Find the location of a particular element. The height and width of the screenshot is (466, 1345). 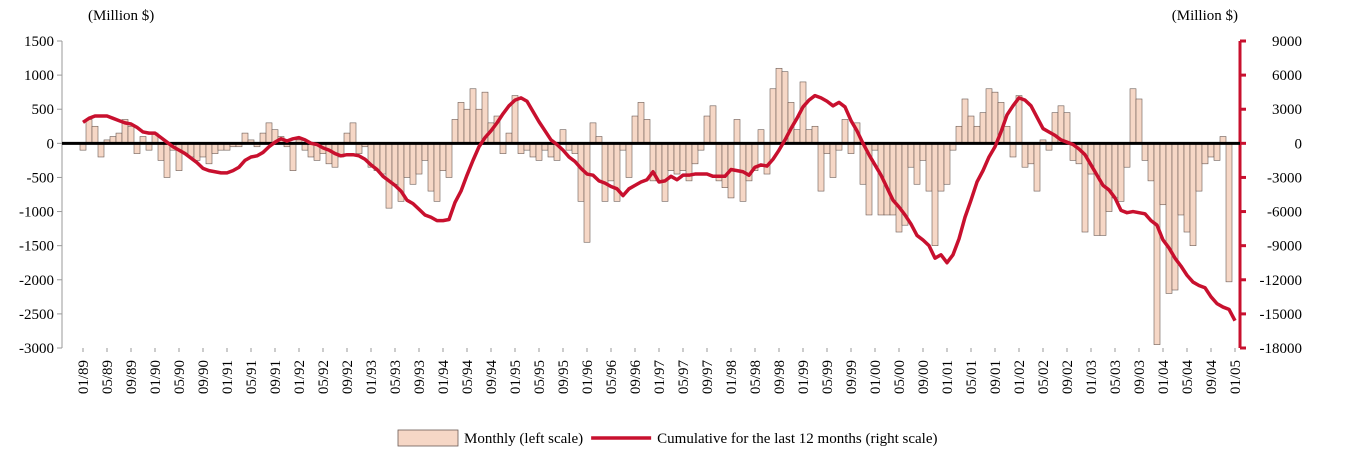

x-tick-label: 05/95 is located at coordinates (540, 377).